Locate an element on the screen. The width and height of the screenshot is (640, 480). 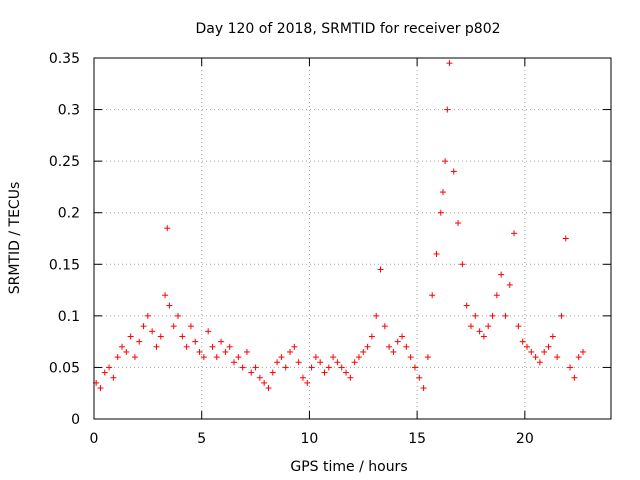
y-tick-label: 0.3 is located at coordinates (69, 111).